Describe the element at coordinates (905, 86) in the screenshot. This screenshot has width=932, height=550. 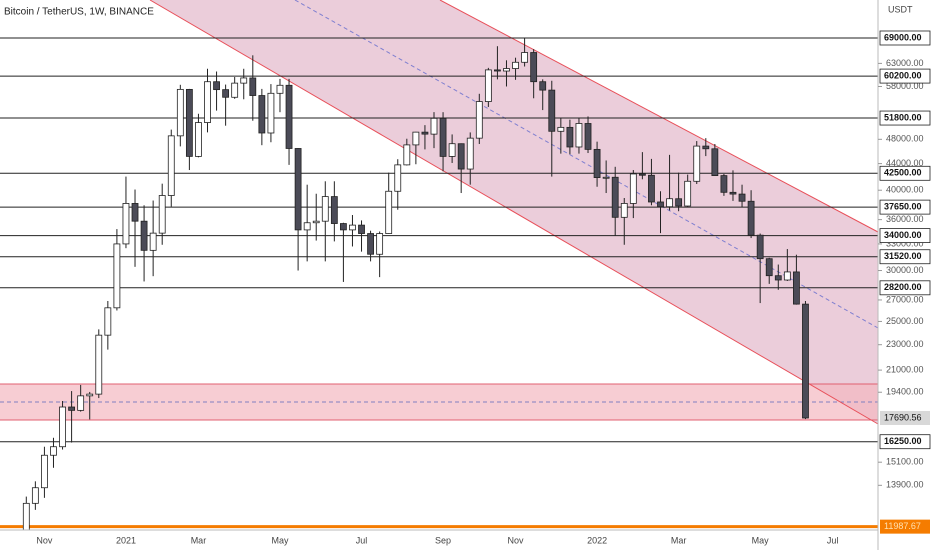
I see `y-tick-label: 58000.00` at that location.